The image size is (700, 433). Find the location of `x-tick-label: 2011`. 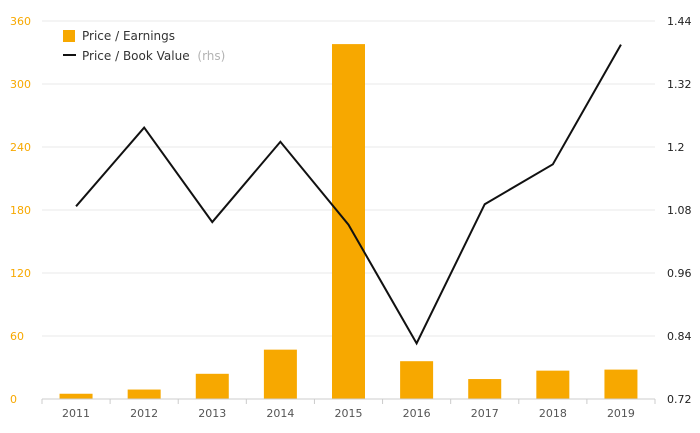

x-tick-label: 2011 is located at coordinates (76, 413).